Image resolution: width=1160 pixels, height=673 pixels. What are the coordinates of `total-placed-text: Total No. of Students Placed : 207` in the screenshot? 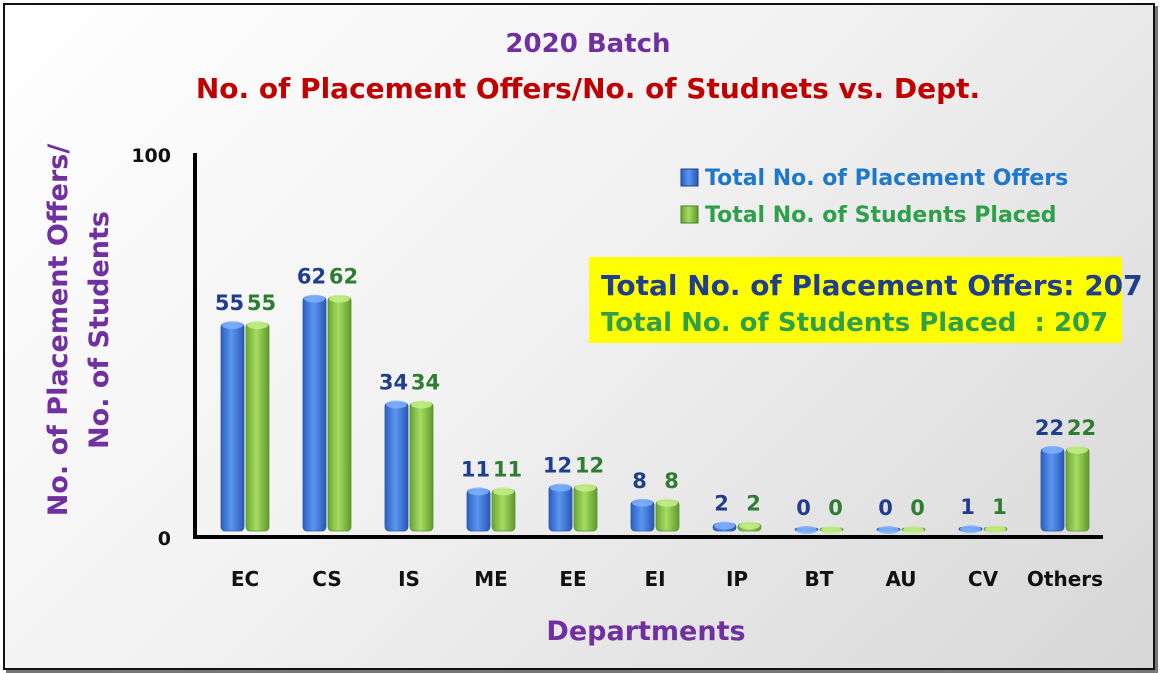 It's located at (854, 323).